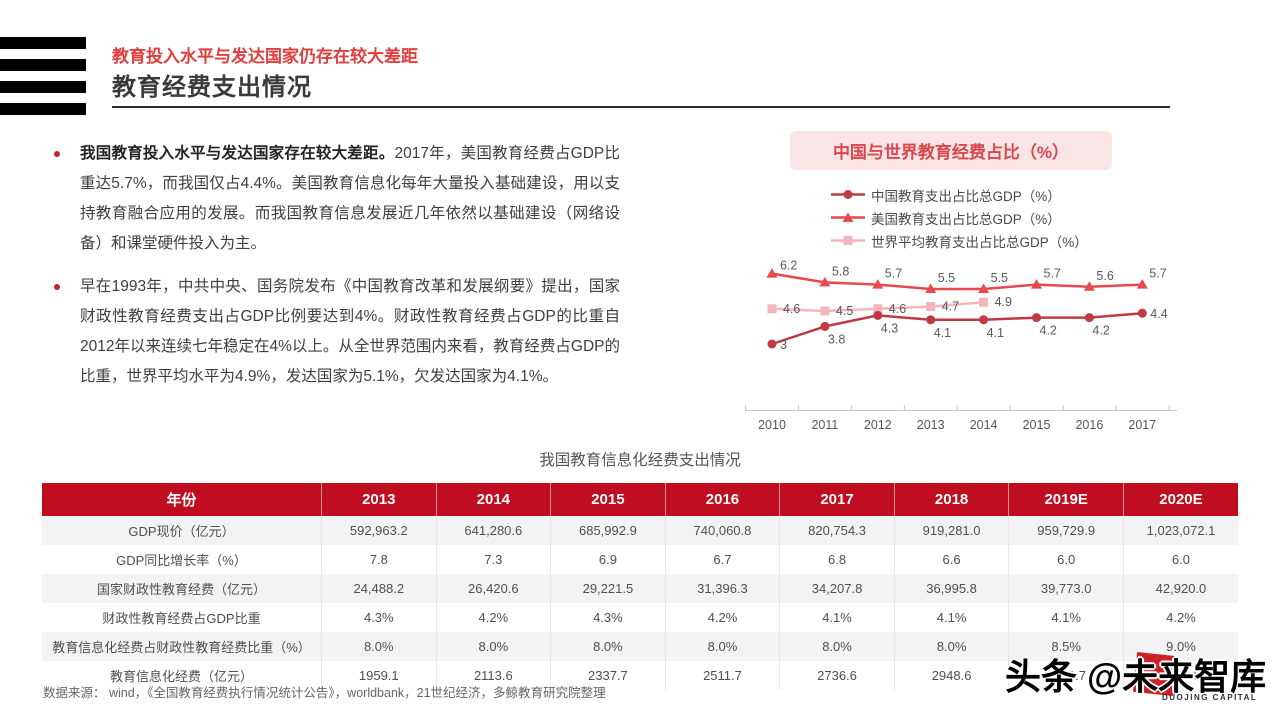 The height and width of the screenshot is (720, 1280). What do you see at coordinates (1066, 588) in the screenshot?
I see `table-cell: 39,773.0` at bounding box center [1066, 588].